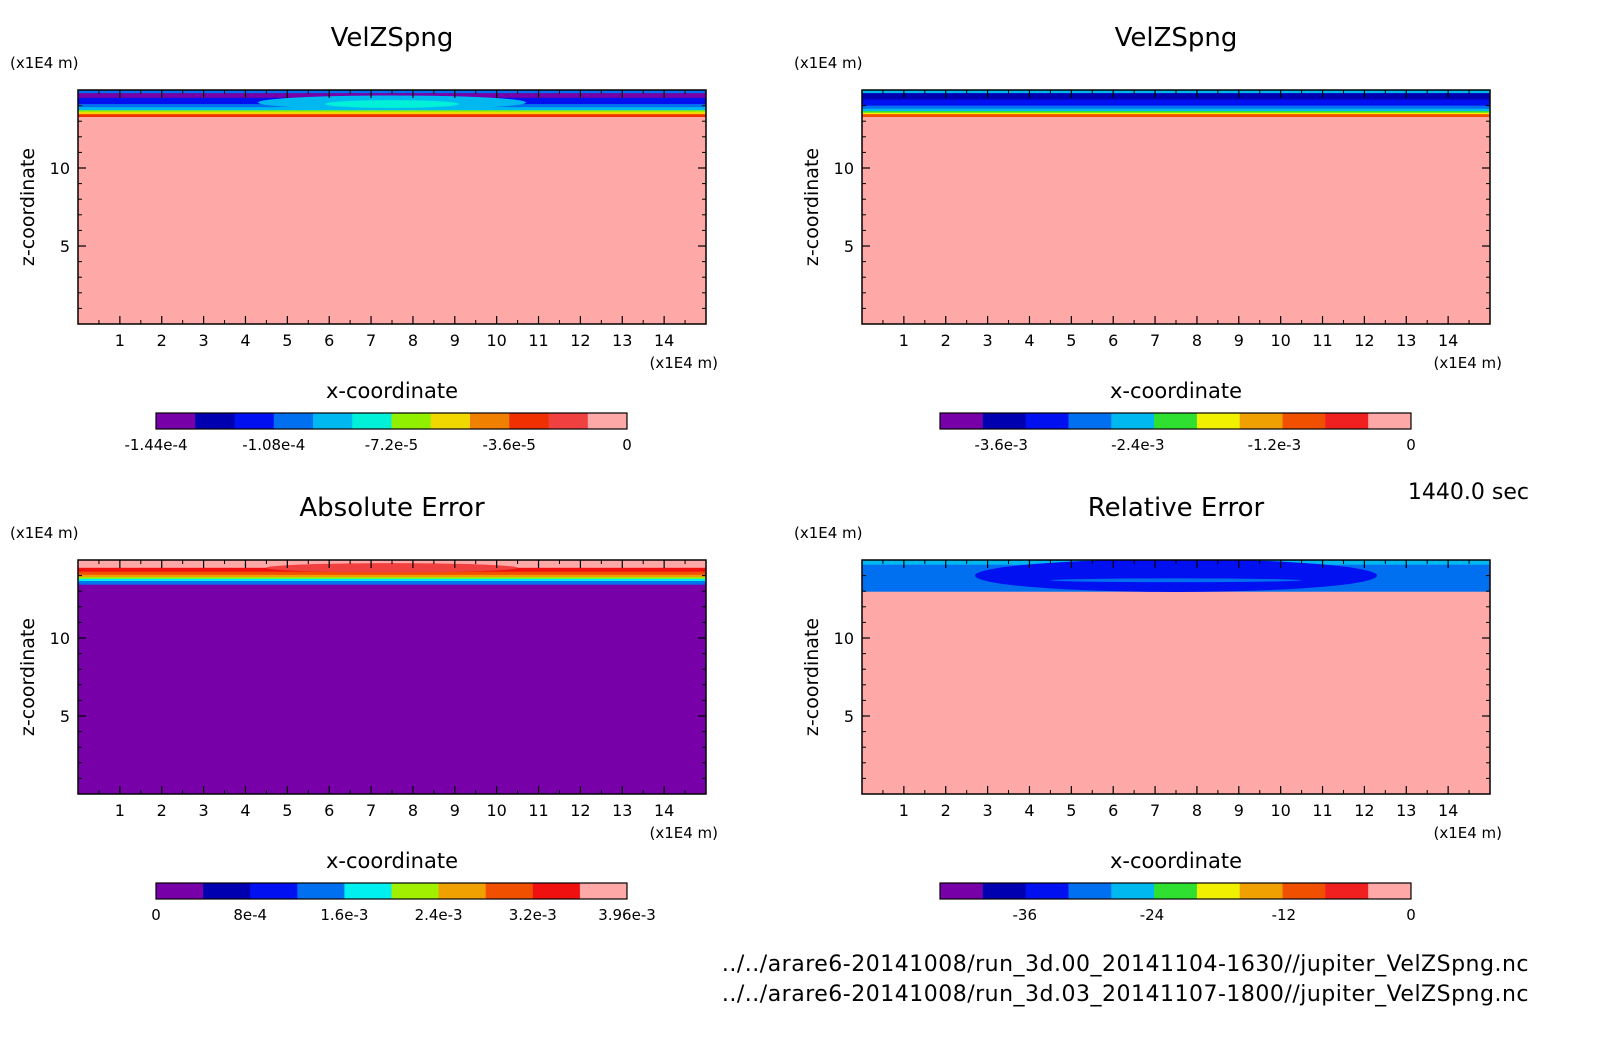  Describe the element at coordinates (413, 810) in the screenshot. I see `x-tick-label: 8` at that location.